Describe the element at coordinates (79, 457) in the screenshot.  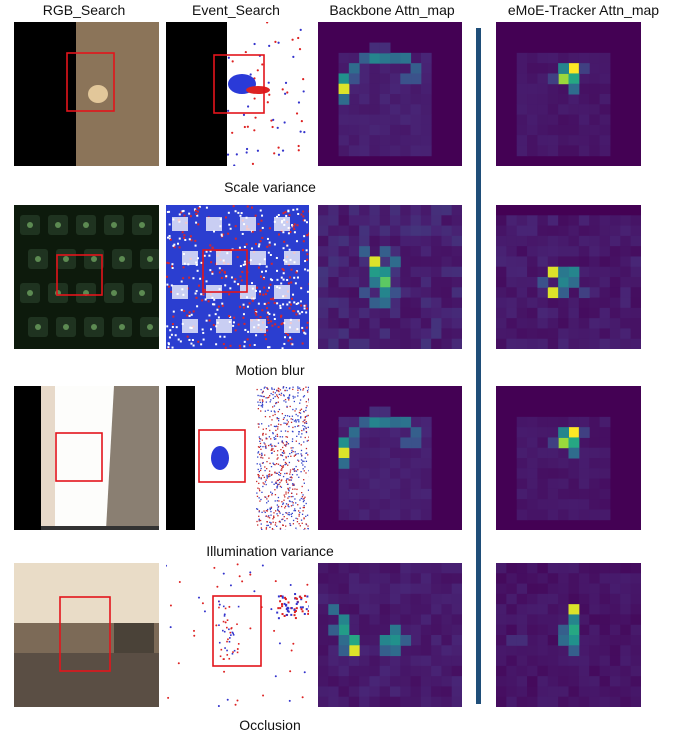
I see `bounding-box` at that location.